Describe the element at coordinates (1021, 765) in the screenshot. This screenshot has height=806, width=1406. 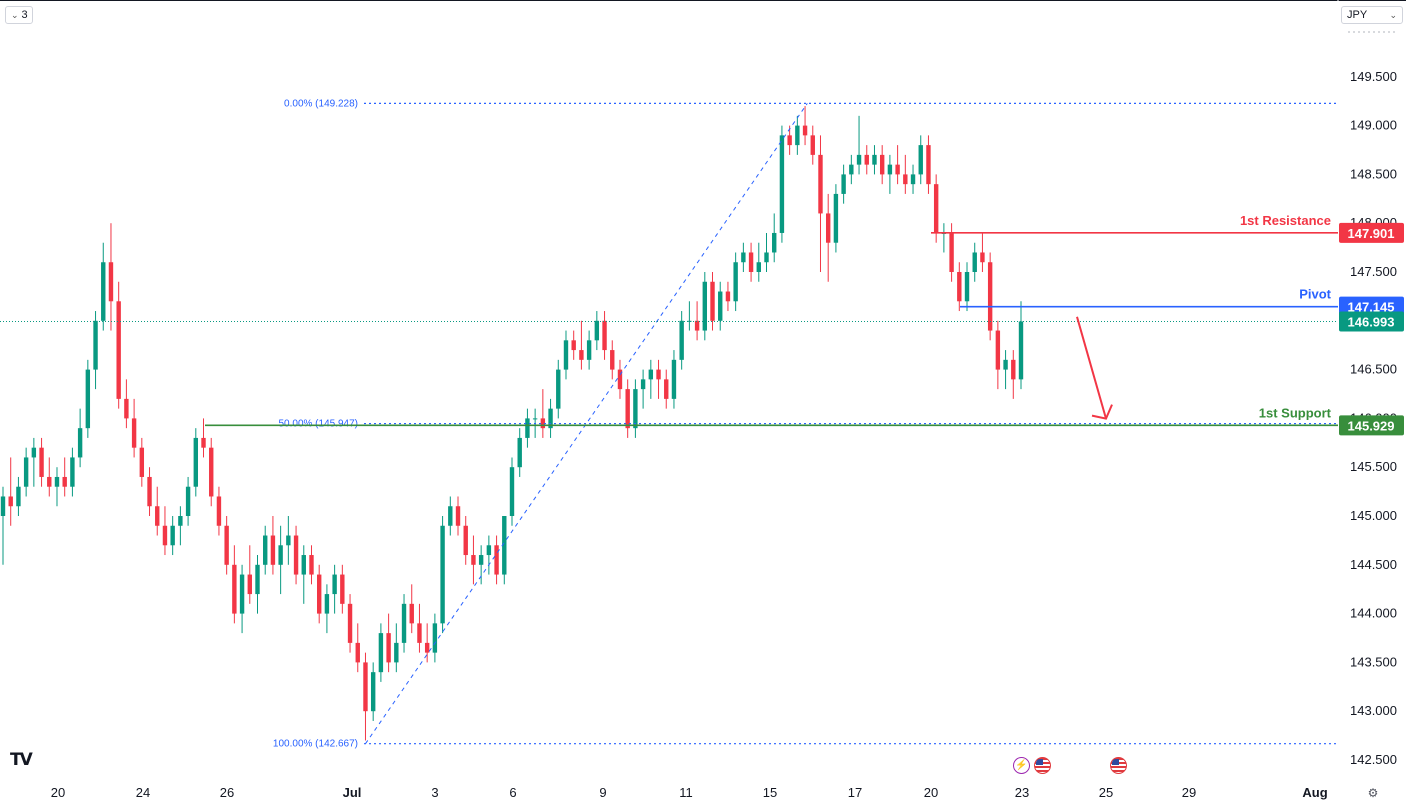
I see `event-lightning-icon: ⚡` at that location.